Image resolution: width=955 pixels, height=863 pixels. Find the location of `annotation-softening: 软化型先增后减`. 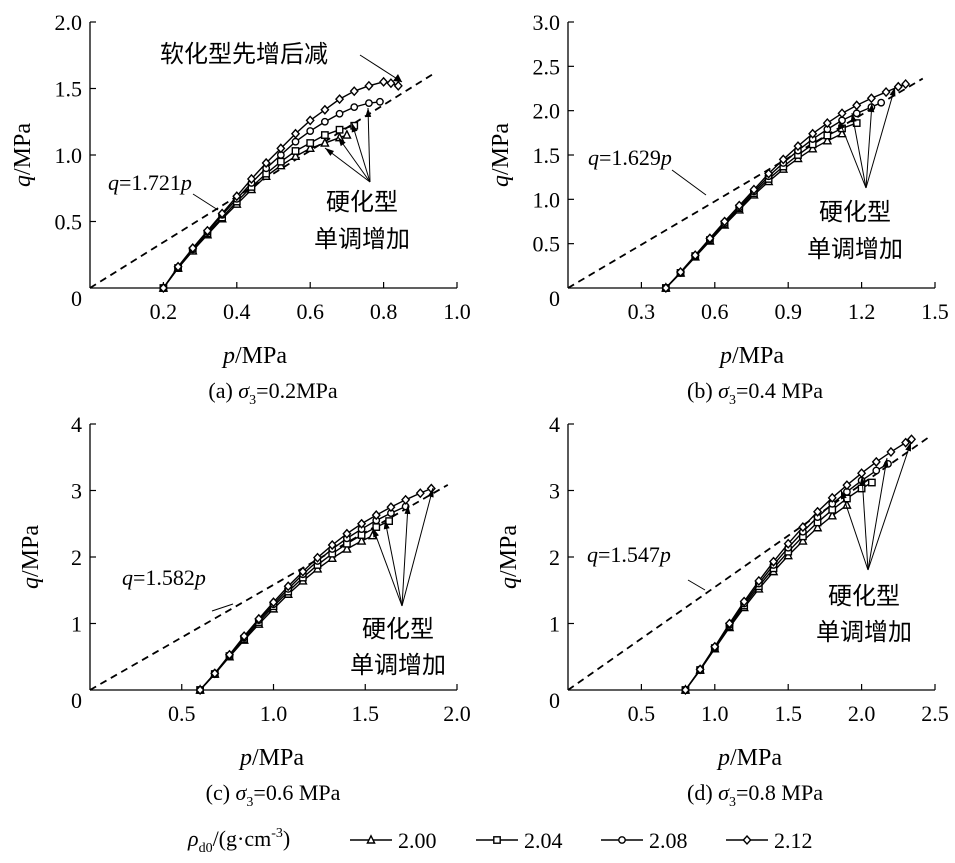

annotation-softening: 软化型先增后减 is located at coordinates (244, 54).